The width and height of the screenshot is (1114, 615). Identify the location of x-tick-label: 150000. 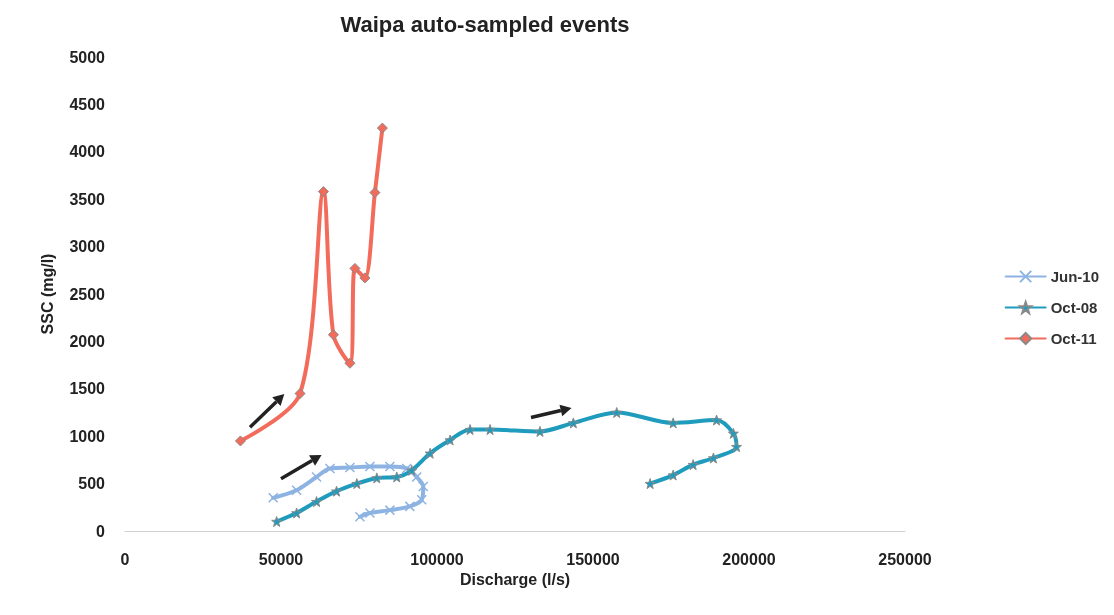
(593, 559).